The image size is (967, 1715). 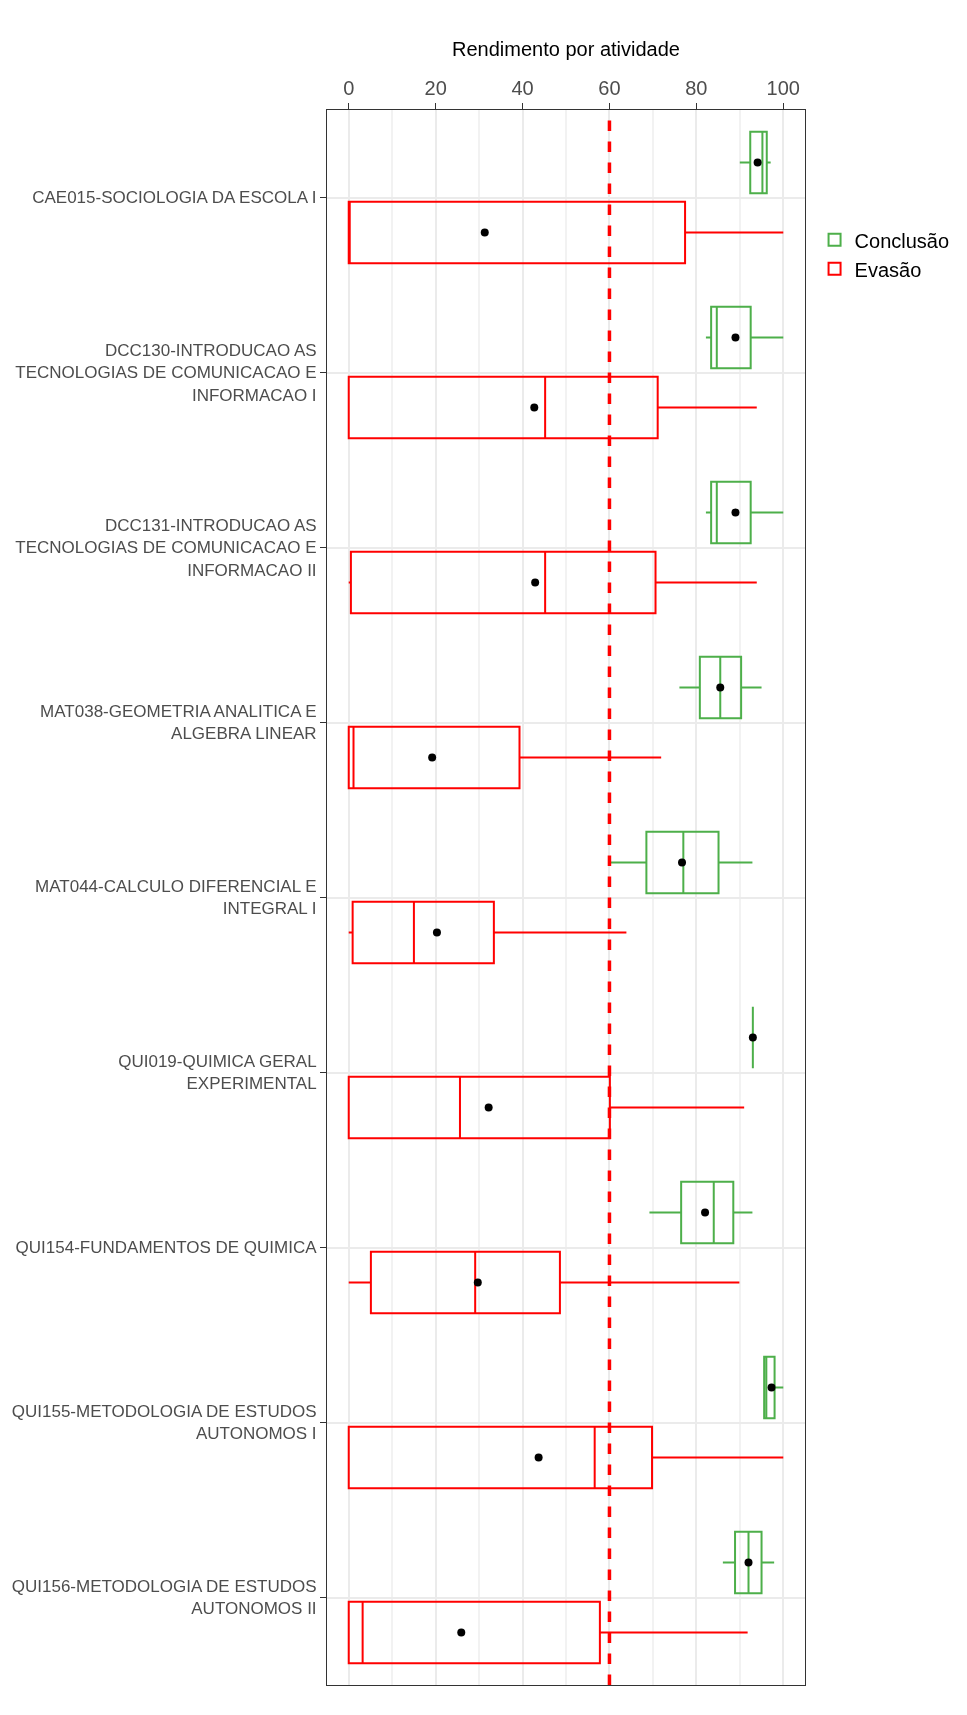 I want to click on y-tick-label: DCC130-INTRODUCAO AS TECNOLOGIAS DE COMUNICACAO E INFORMACAO I, so click(x=166, y=373).